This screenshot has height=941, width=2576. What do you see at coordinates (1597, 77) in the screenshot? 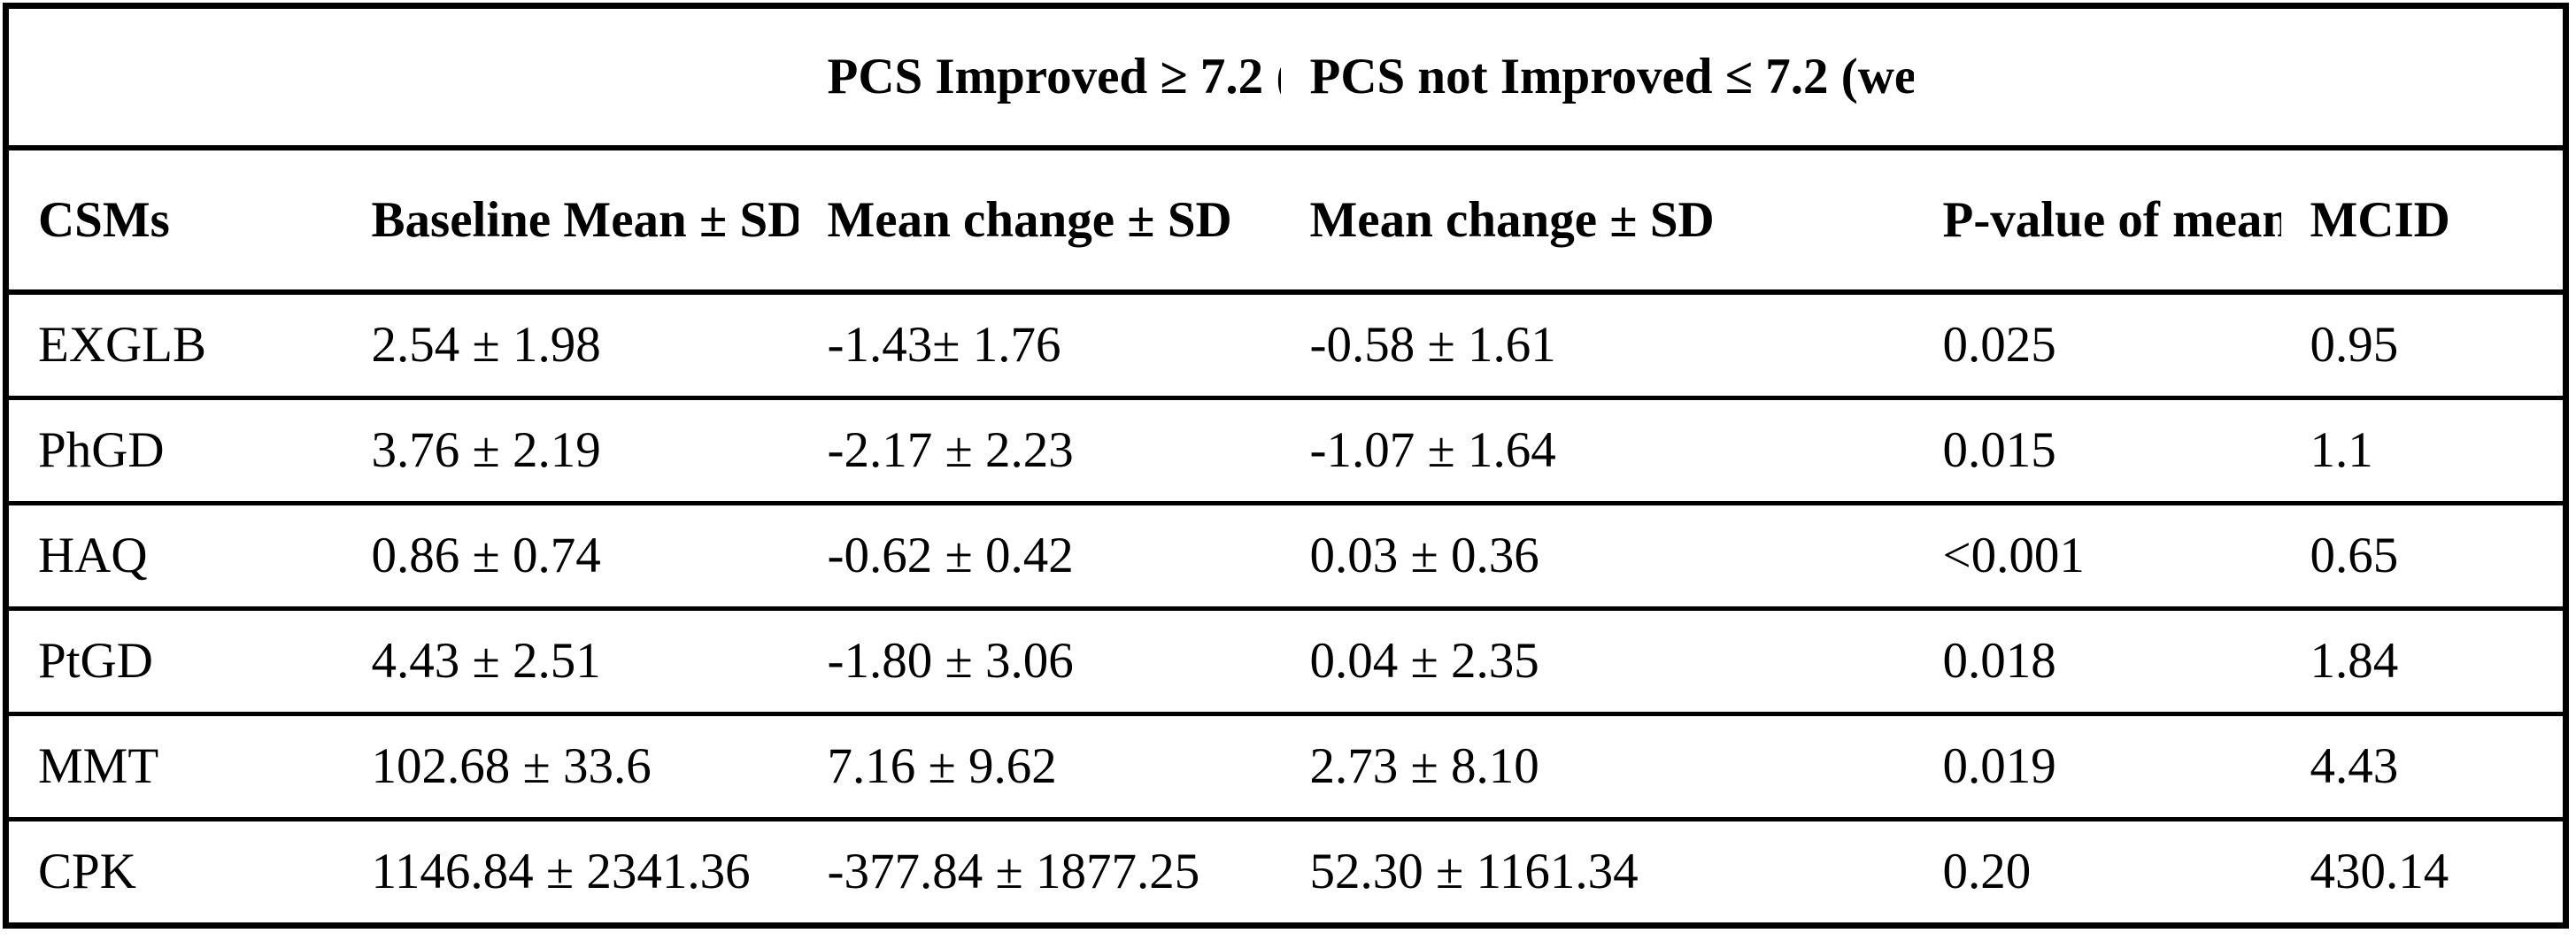
I see `group-header-pcs-not-improved: PCS not Improved ≤ 7.2 (week 24)` at bounding box center [1597, 77].